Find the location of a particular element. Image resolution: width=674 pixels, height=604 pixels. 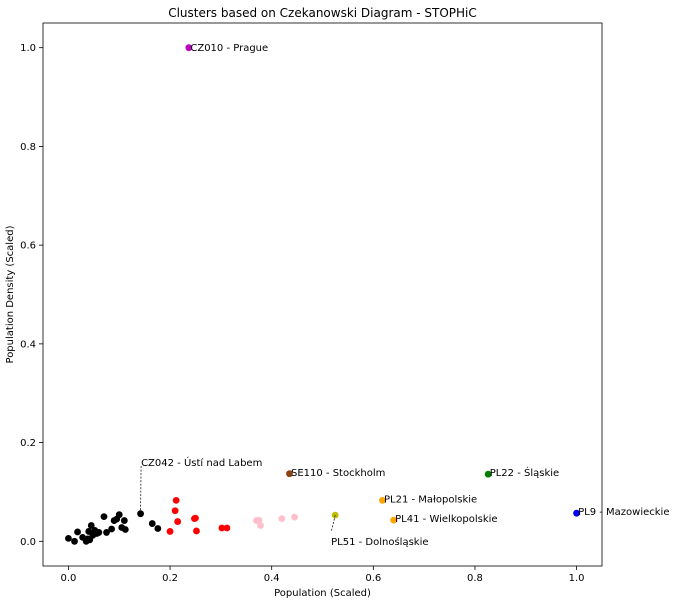

y-axis: 0.0 0.2 0.4 0.6 0.8 1.0 is located at coordinates (31, 295).